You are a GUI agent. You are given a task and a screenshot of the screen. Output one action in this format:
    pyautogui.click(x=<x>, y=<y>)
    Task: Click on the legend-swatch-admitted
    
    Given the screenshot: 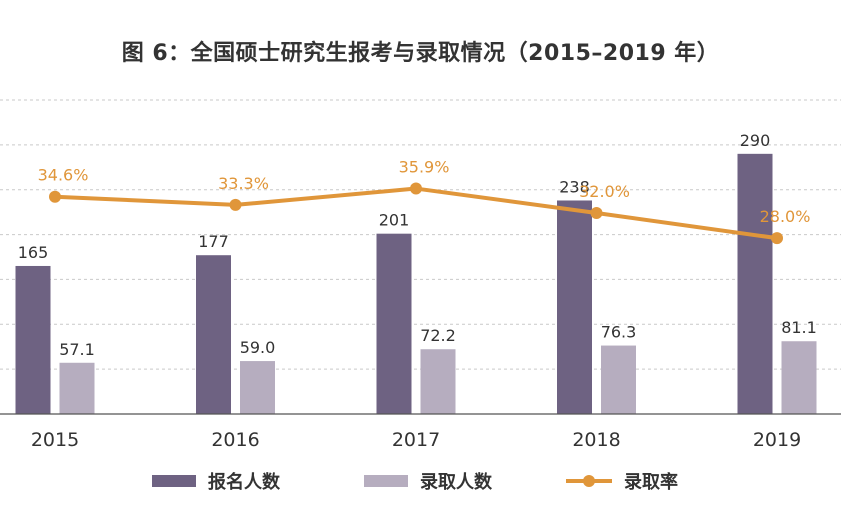 What is the action you would take?
    pyautogui.click(x=386, y=481)
    